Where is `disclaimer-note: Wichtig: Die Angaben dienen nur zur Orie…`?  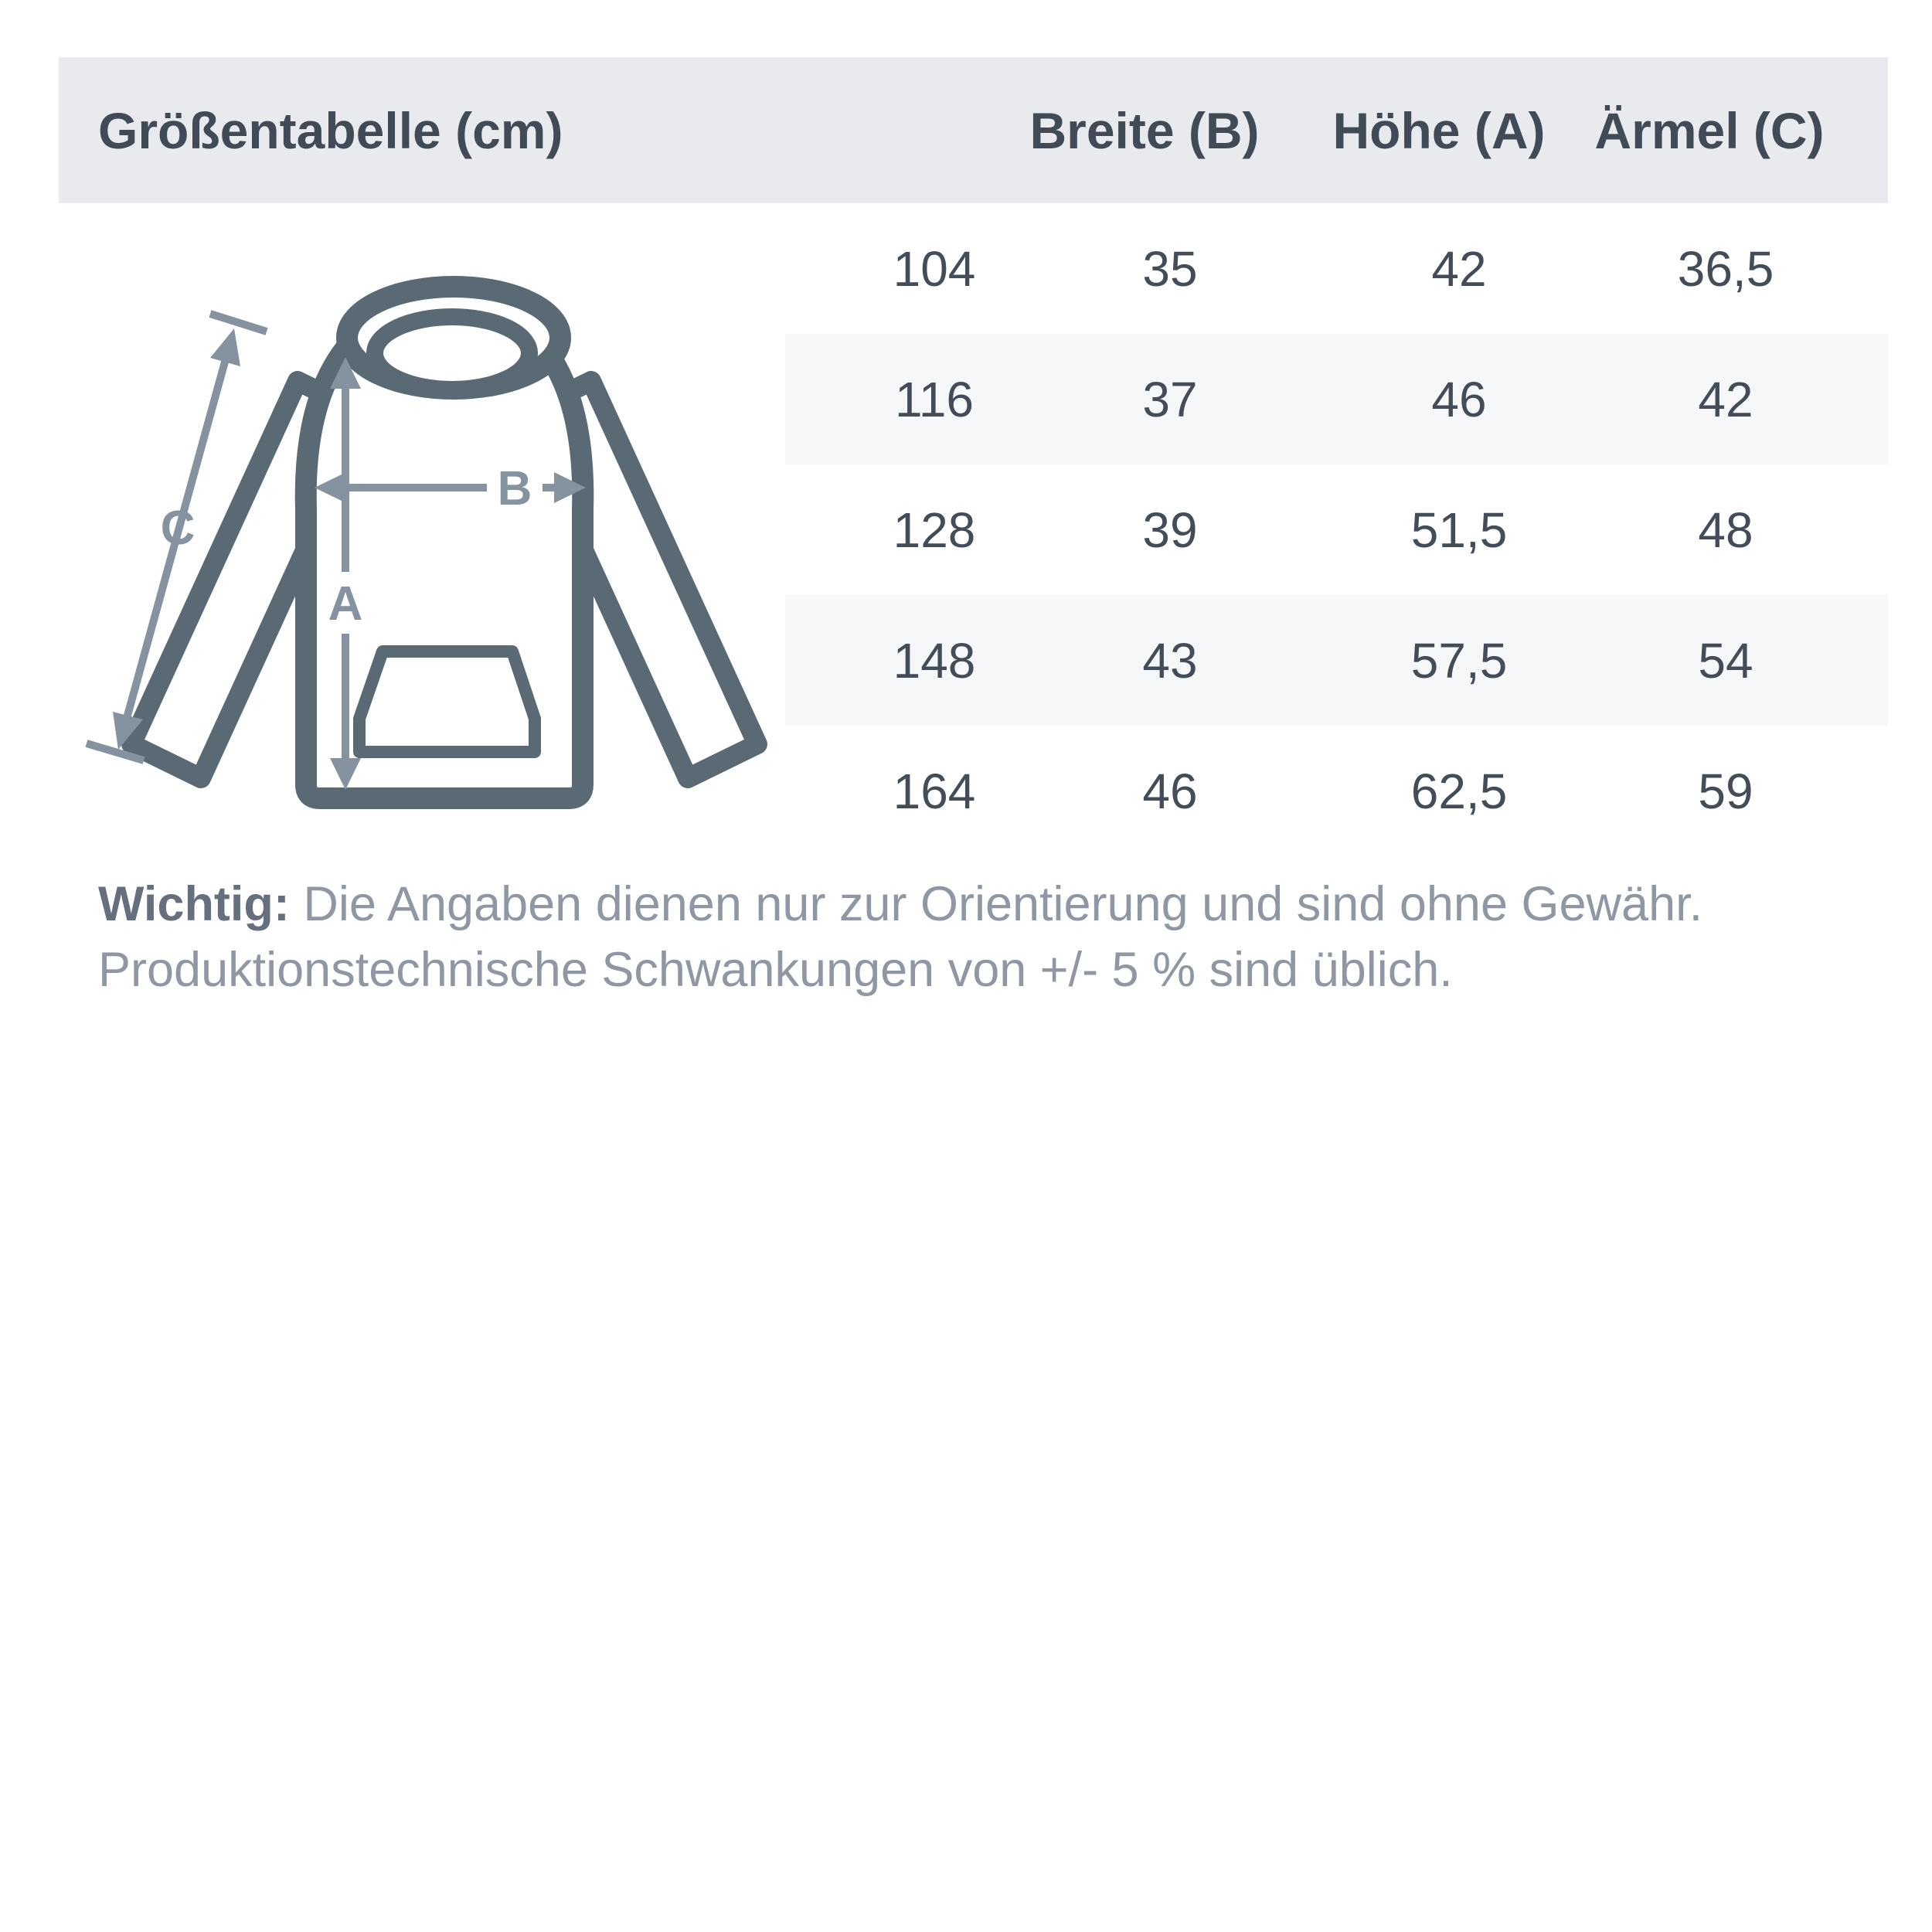 disclaimer-note: Wichtig: Die Angaben dienen nur zur Orie… is located at coordinates (987, 937).